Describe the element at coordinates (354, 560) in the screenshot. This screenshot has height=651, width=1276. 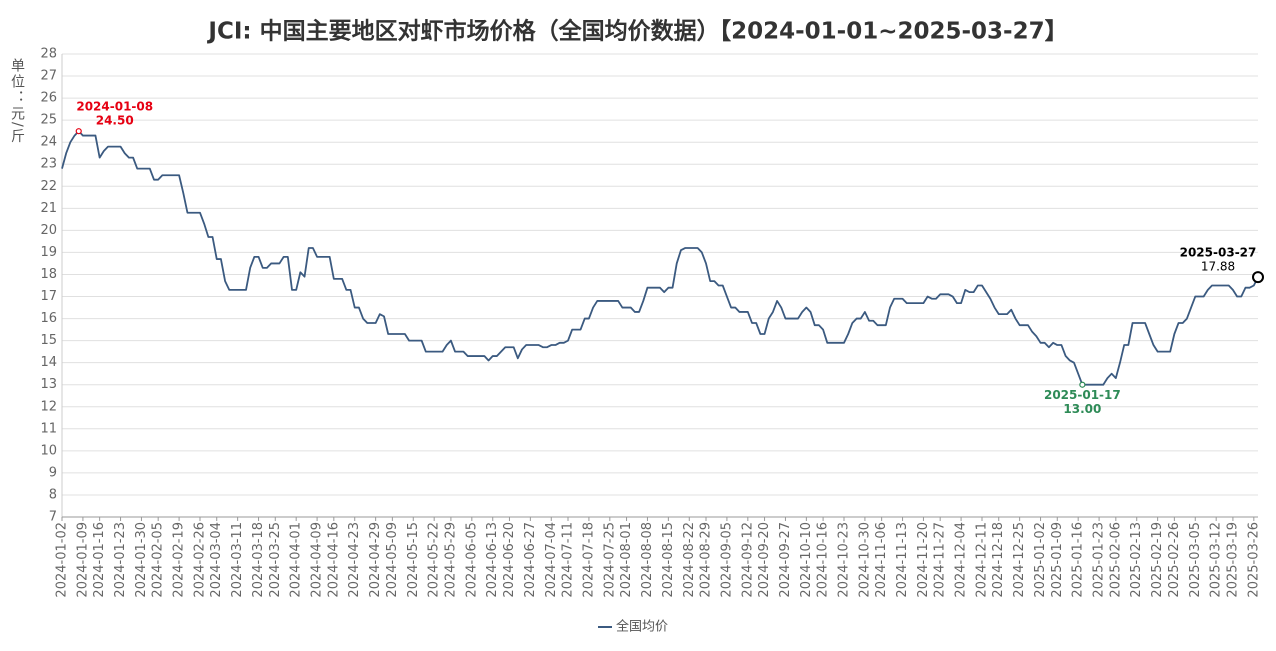
I see `x-tick-label: 2024-04-23` at that location.